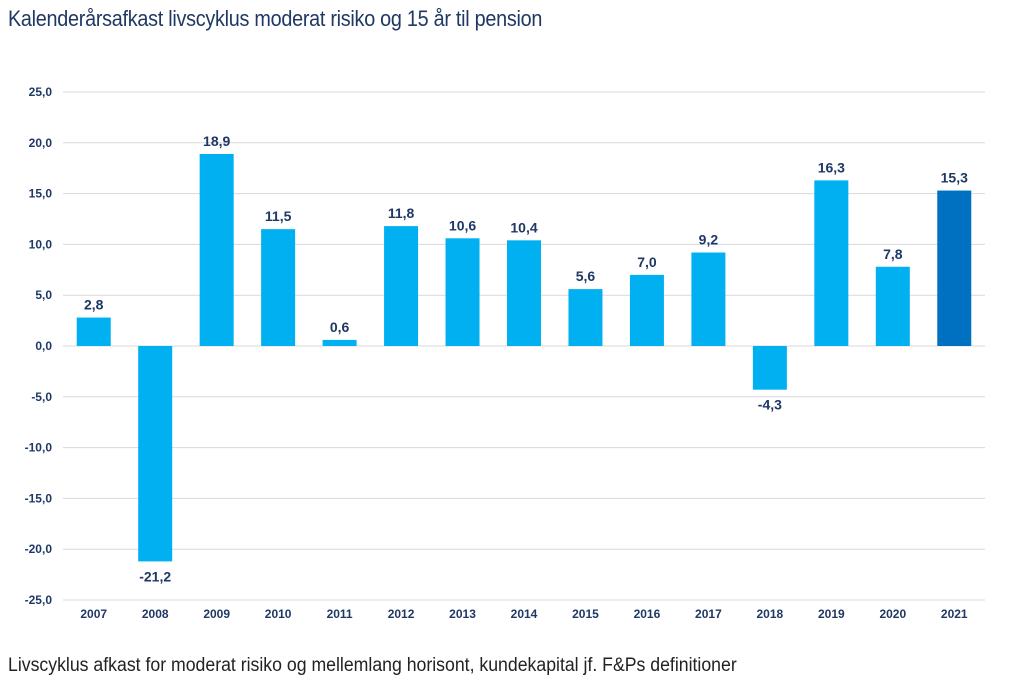 This screenshot has width=1024, height=680. Describe the element at coordinates (646, 310) in the screenshot. I see `bar-2016` at that location.